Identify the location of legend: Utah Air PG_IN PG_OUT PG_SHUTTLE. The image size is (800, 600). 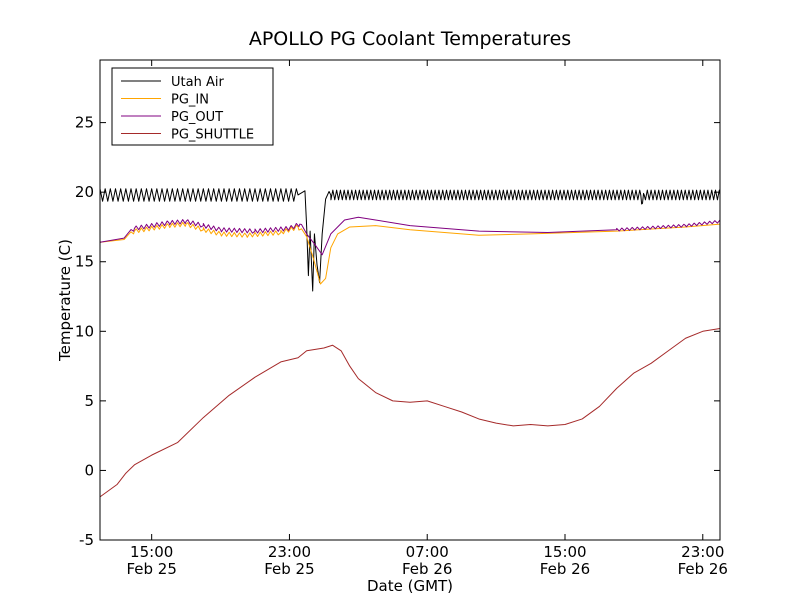
(192, 106).